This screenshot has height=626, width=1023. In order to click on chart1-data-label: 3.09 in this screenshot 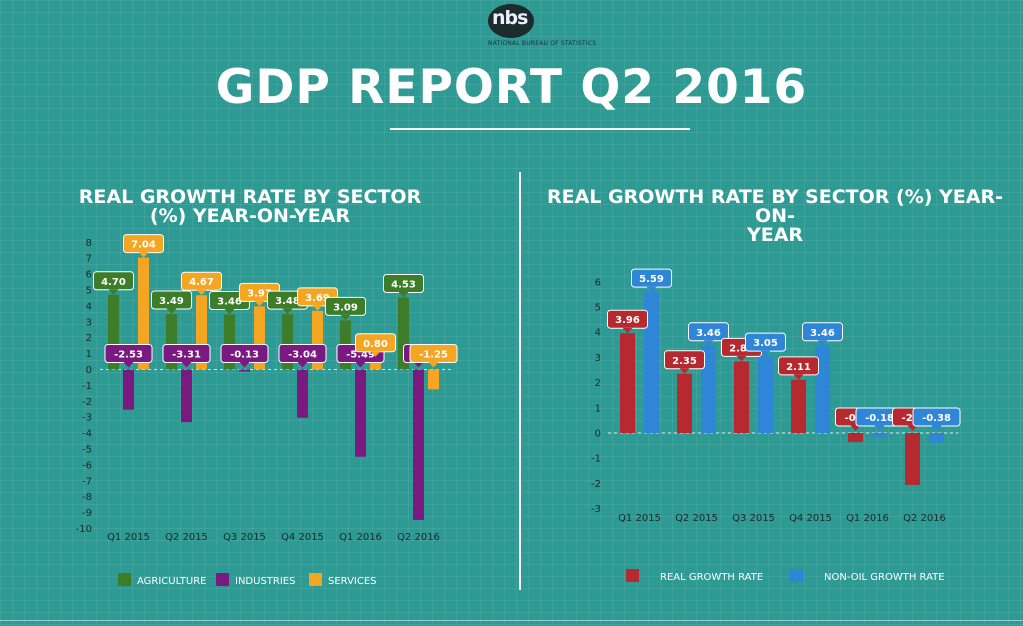, I will do `click(345, 308)`.